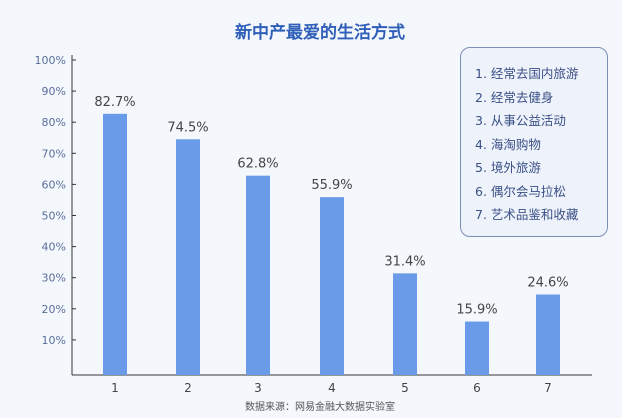 This screenshot has width=622, height=418. Describe the element at coordinates (115, 388) in the screenshot. I see `x-tick-label: 1` at that location.